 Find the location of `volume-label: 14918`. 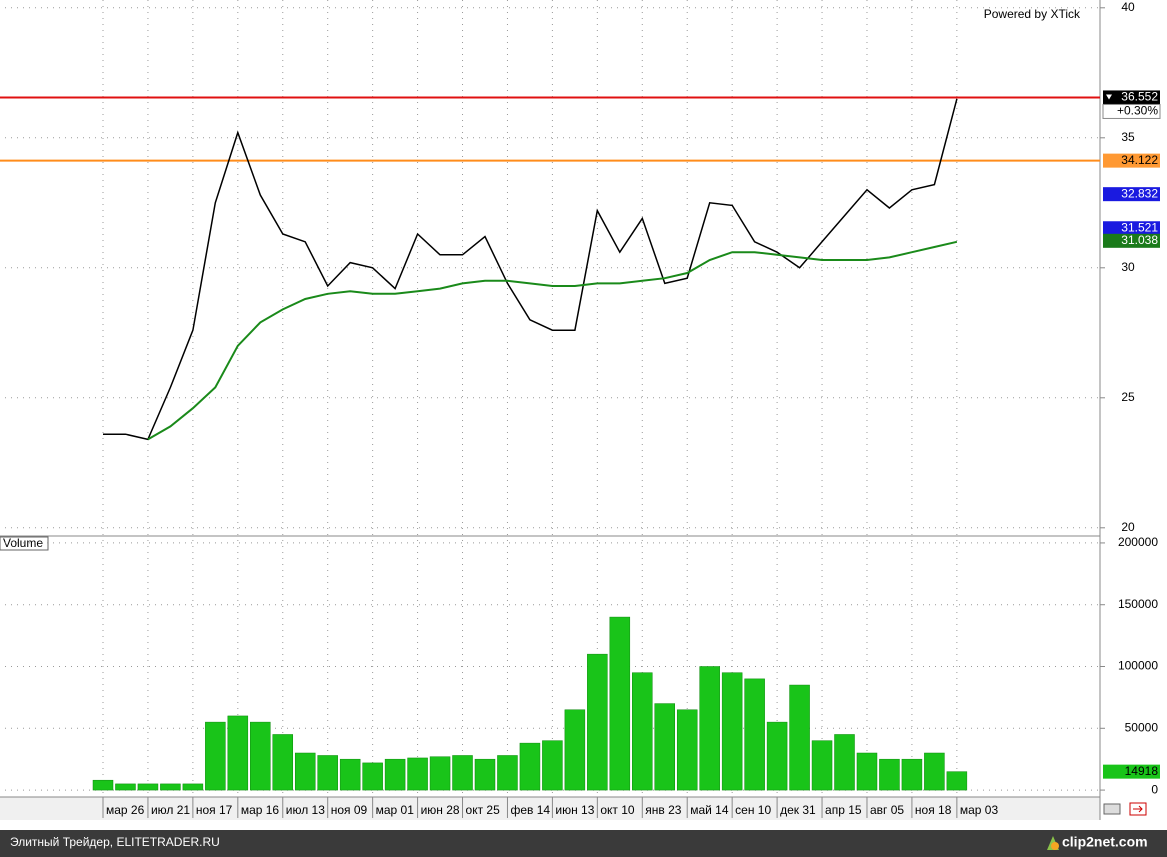

volume-label: 14918 is located at coordinates (1142, 771).